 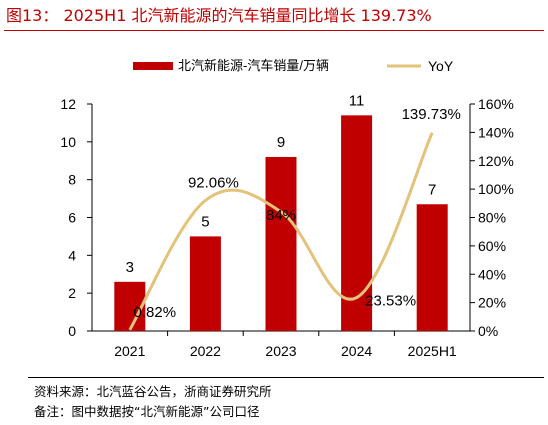 I want to click on source-divider, so click(x=286, y=377).